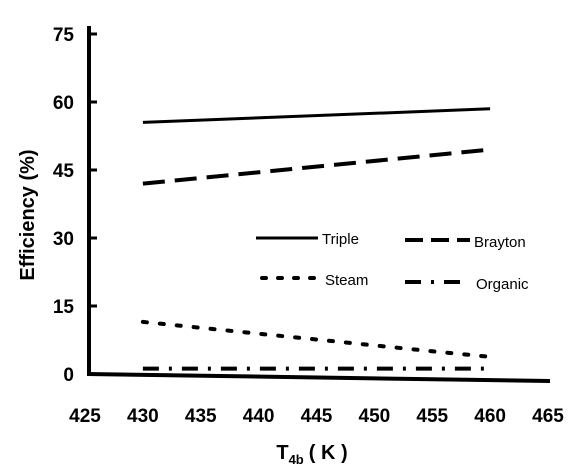 The image size is (570, 467). What do you see at coordinates (490, 416) in the screenshot?
I see `x-tick-label: 460` at bounding box center [490, 416].